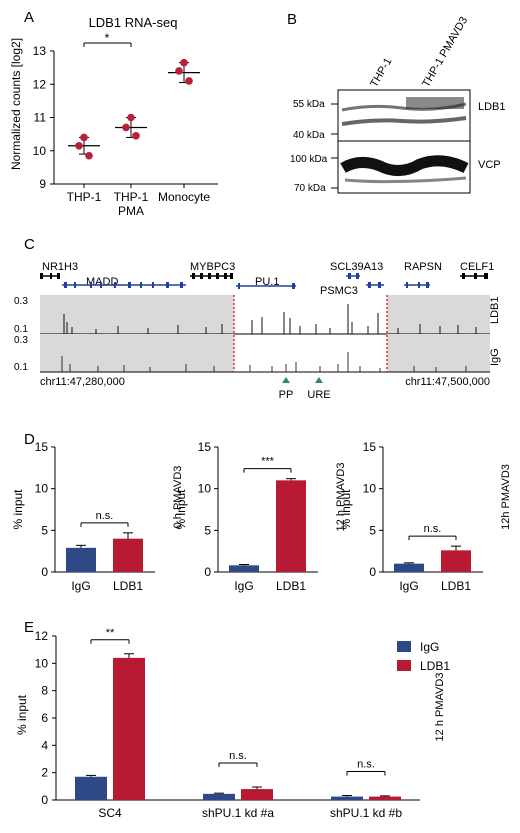 The image size is (520, 833). Describe the element at coordinates (124, 285) in the screenshot. I see `gene-madd-body` at that location.